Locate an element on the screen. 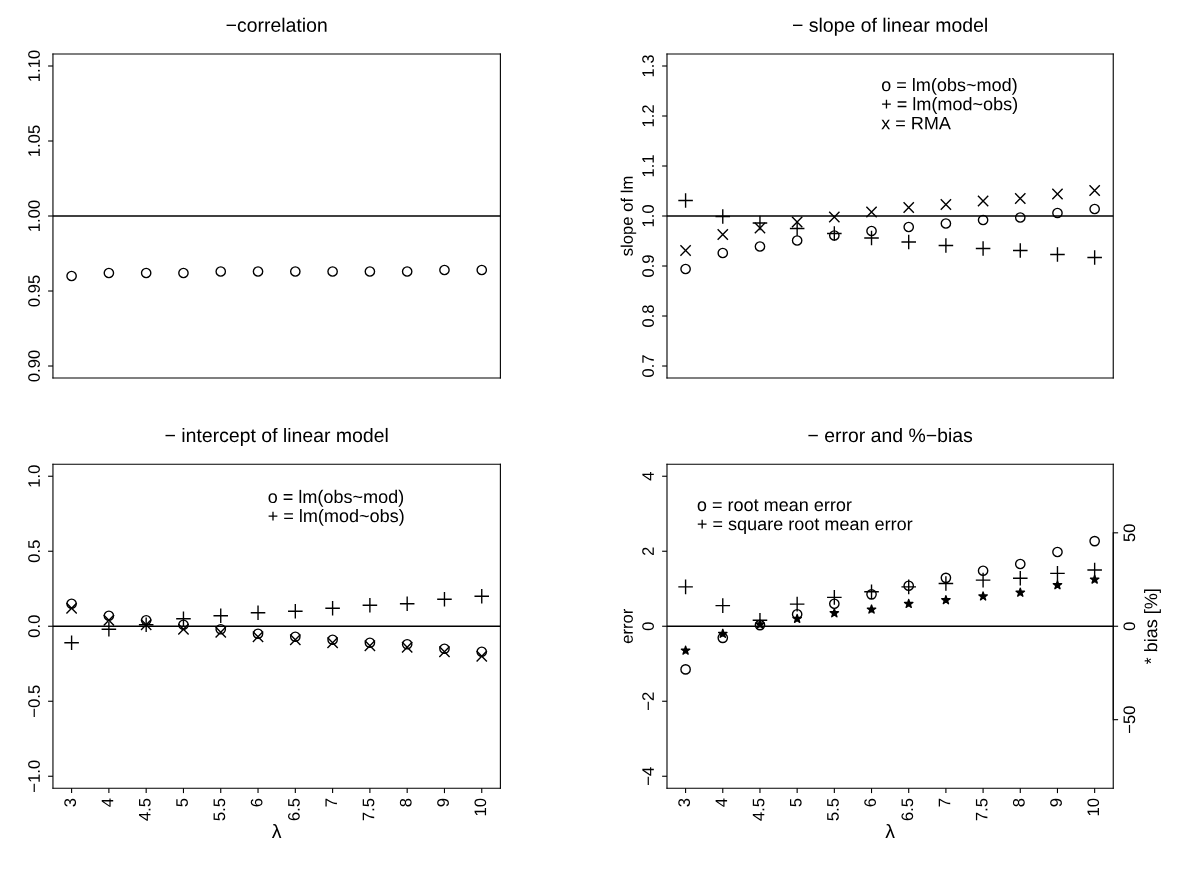 The width and height of the screenshot is (1190, 871). y-tick-label: −0.5 is located at coordinates (34, 701).